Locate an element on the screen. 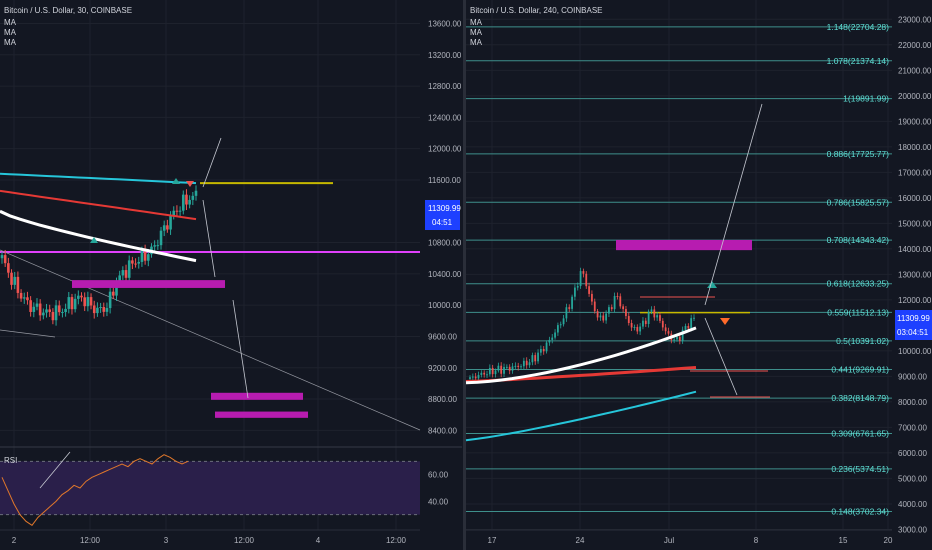 The height and width of the screenshot is (550, 932). left-price-tick: 12800.00 is located at coordinates (445, 86).